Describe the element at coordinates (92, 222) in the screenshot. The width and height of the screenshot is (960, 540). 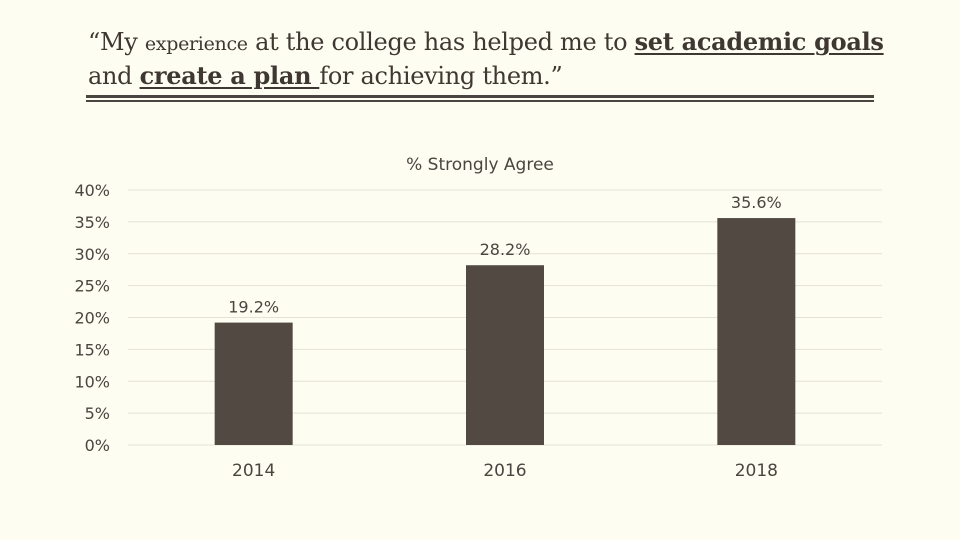
I see `y-tick-label: 35%` at that location.